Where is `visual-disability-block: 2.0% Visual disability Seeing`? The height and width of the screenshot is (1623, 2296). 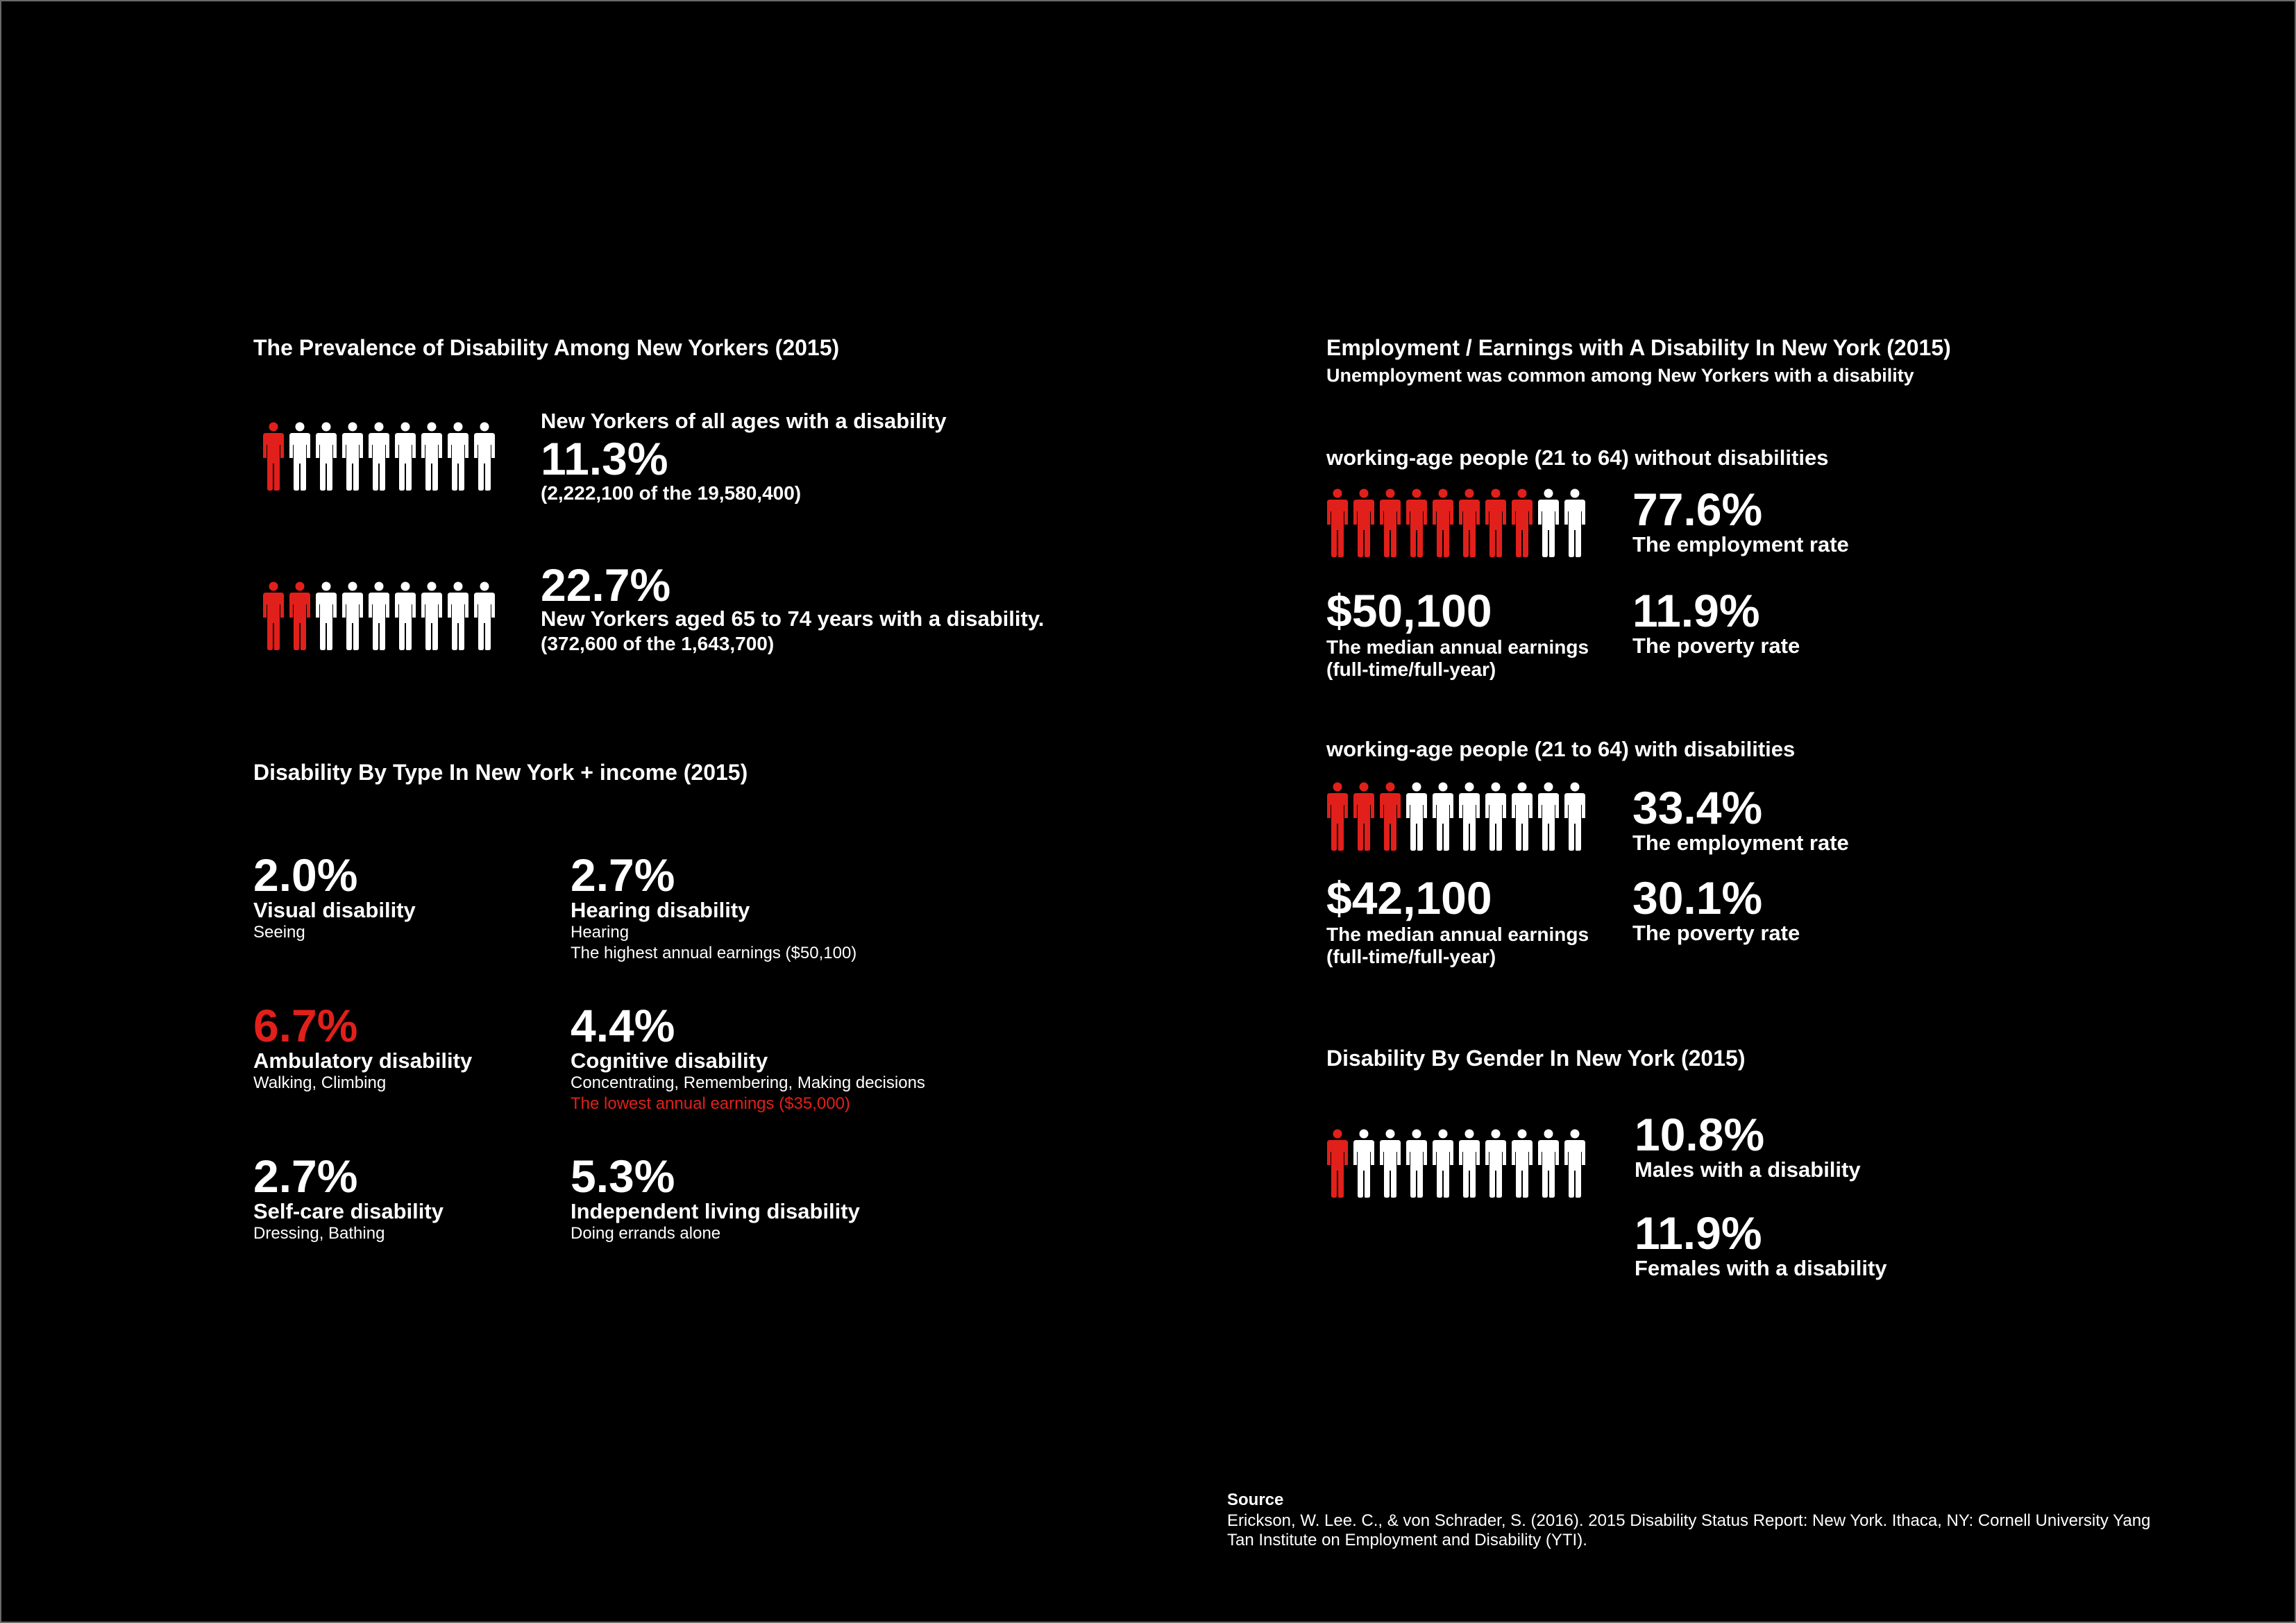
visual-disability-block: 2.0% Visual disability Seeing is located at coordinates (334, 897).